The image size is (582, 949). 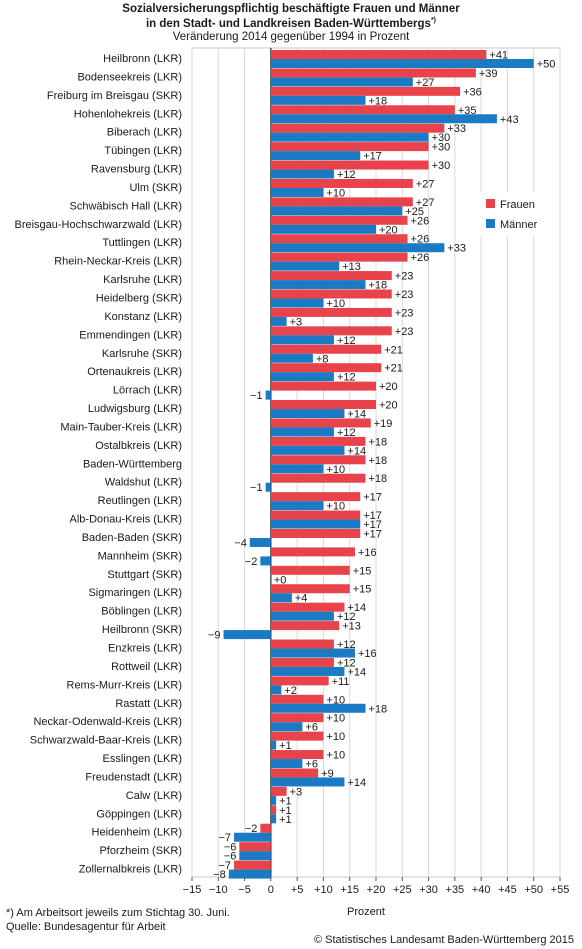 I want to click on category-label: Ludwigsburg (LKR), so click(x=135, y=409).